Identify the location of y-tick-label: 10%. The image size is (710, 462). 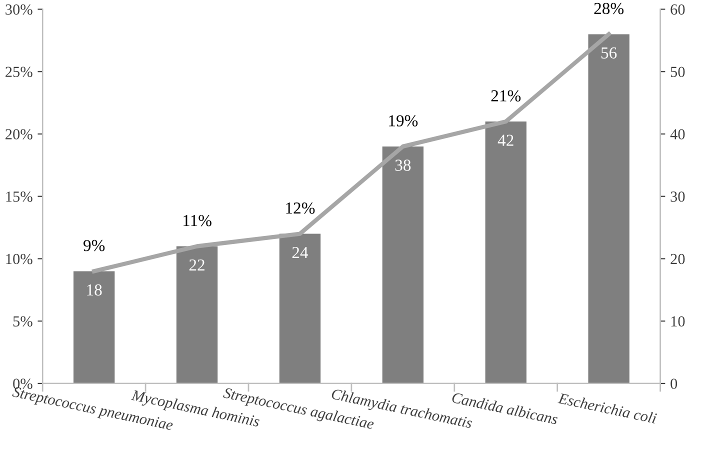
(19, 259).